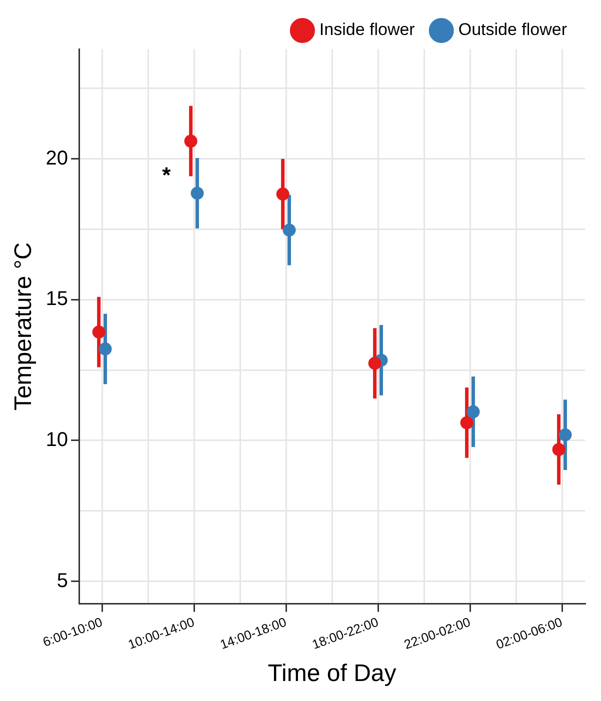 The image size is (601, 701). What do you see at coordinates (24, 326) in the screenshot?
I see `y-axis-title: Temperature °C` at bounding box center [24, 326].